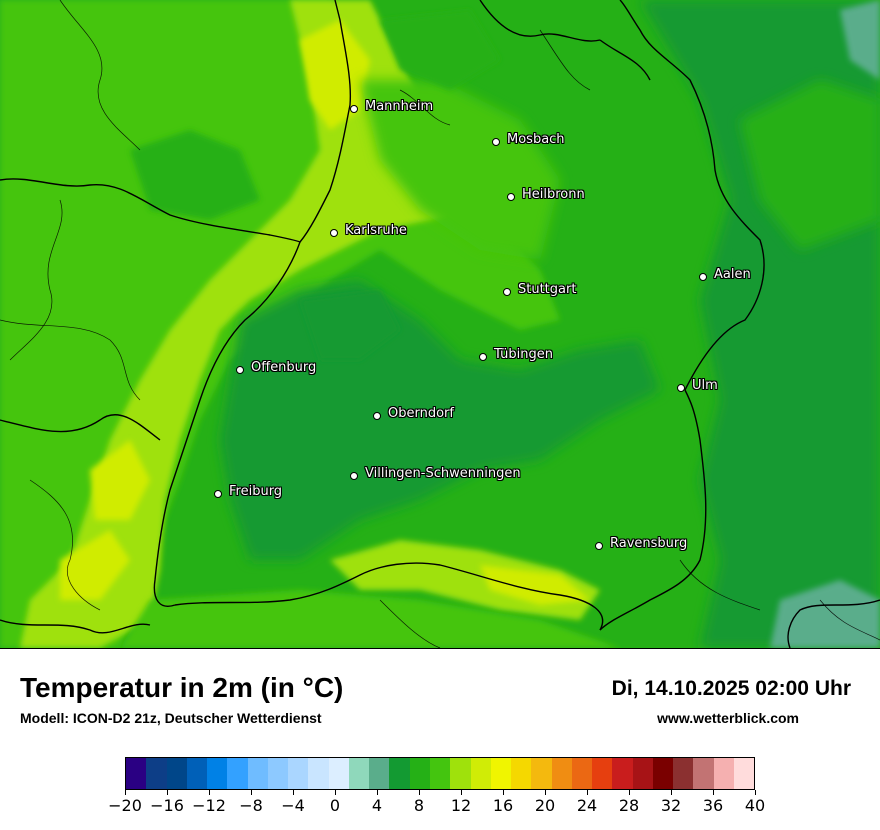 The height and width of the screenshot is (830, 880). What do you see at coordinates (703, 277) in the screenshot?
I see `city-dot-aalen` at bounding box center [703, 277].